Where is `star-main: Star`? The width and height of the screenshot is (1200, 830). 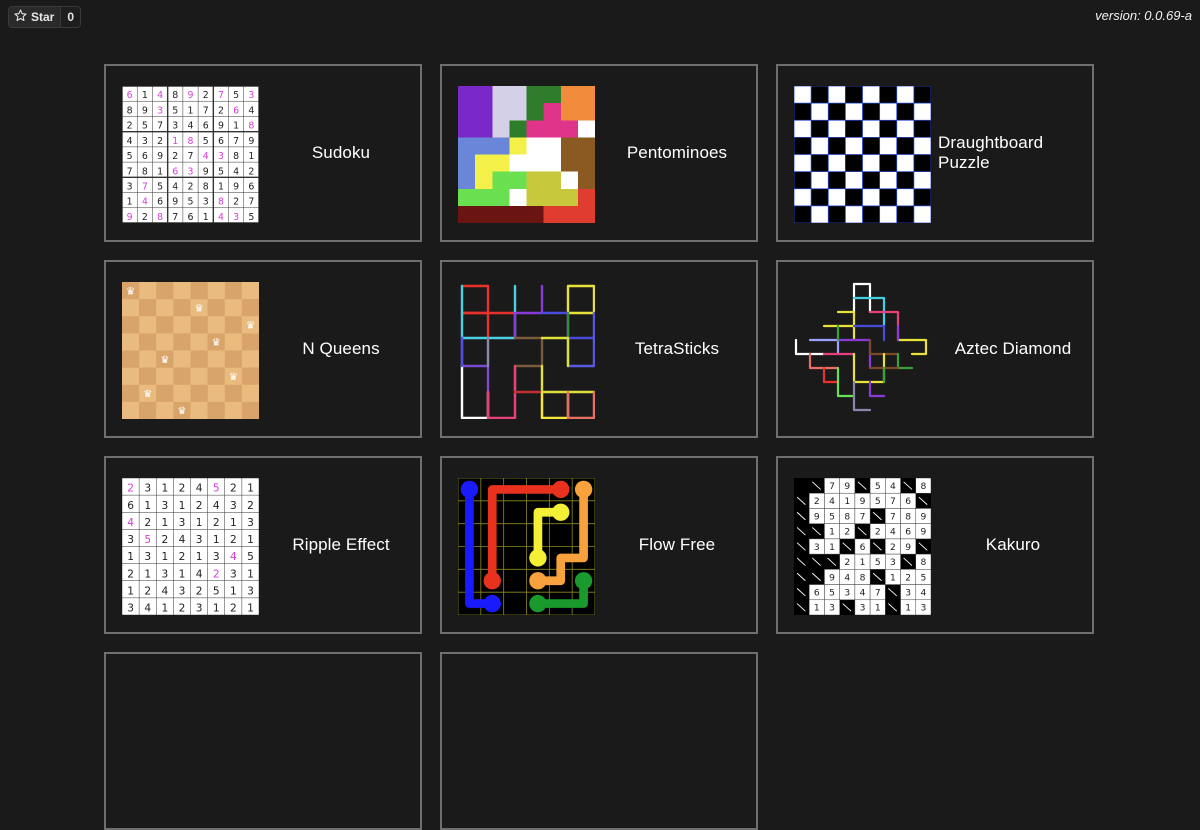 star-main: Star is located at coordinates (35, 17).